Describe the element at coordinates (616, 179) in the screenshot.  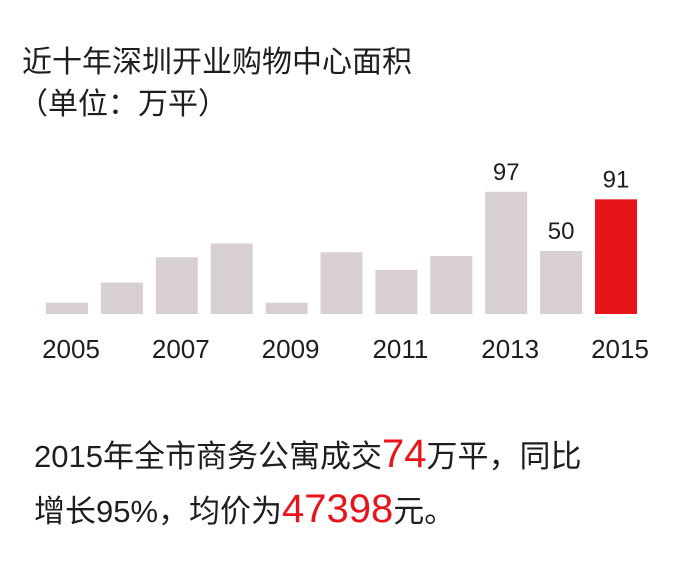
I see `value-label: 91` at that location.